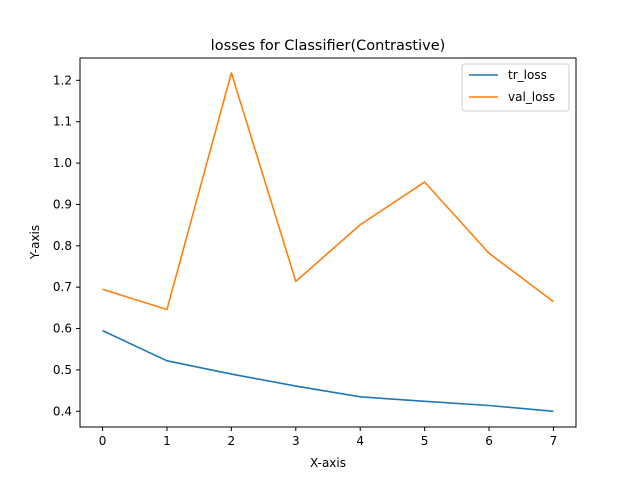 Image resolution: width=640 pixels, height=485 pixels. Describe the element at coordinates (62, 411) in the screenshot. I see `y-tick-label: 0.4` at that location.